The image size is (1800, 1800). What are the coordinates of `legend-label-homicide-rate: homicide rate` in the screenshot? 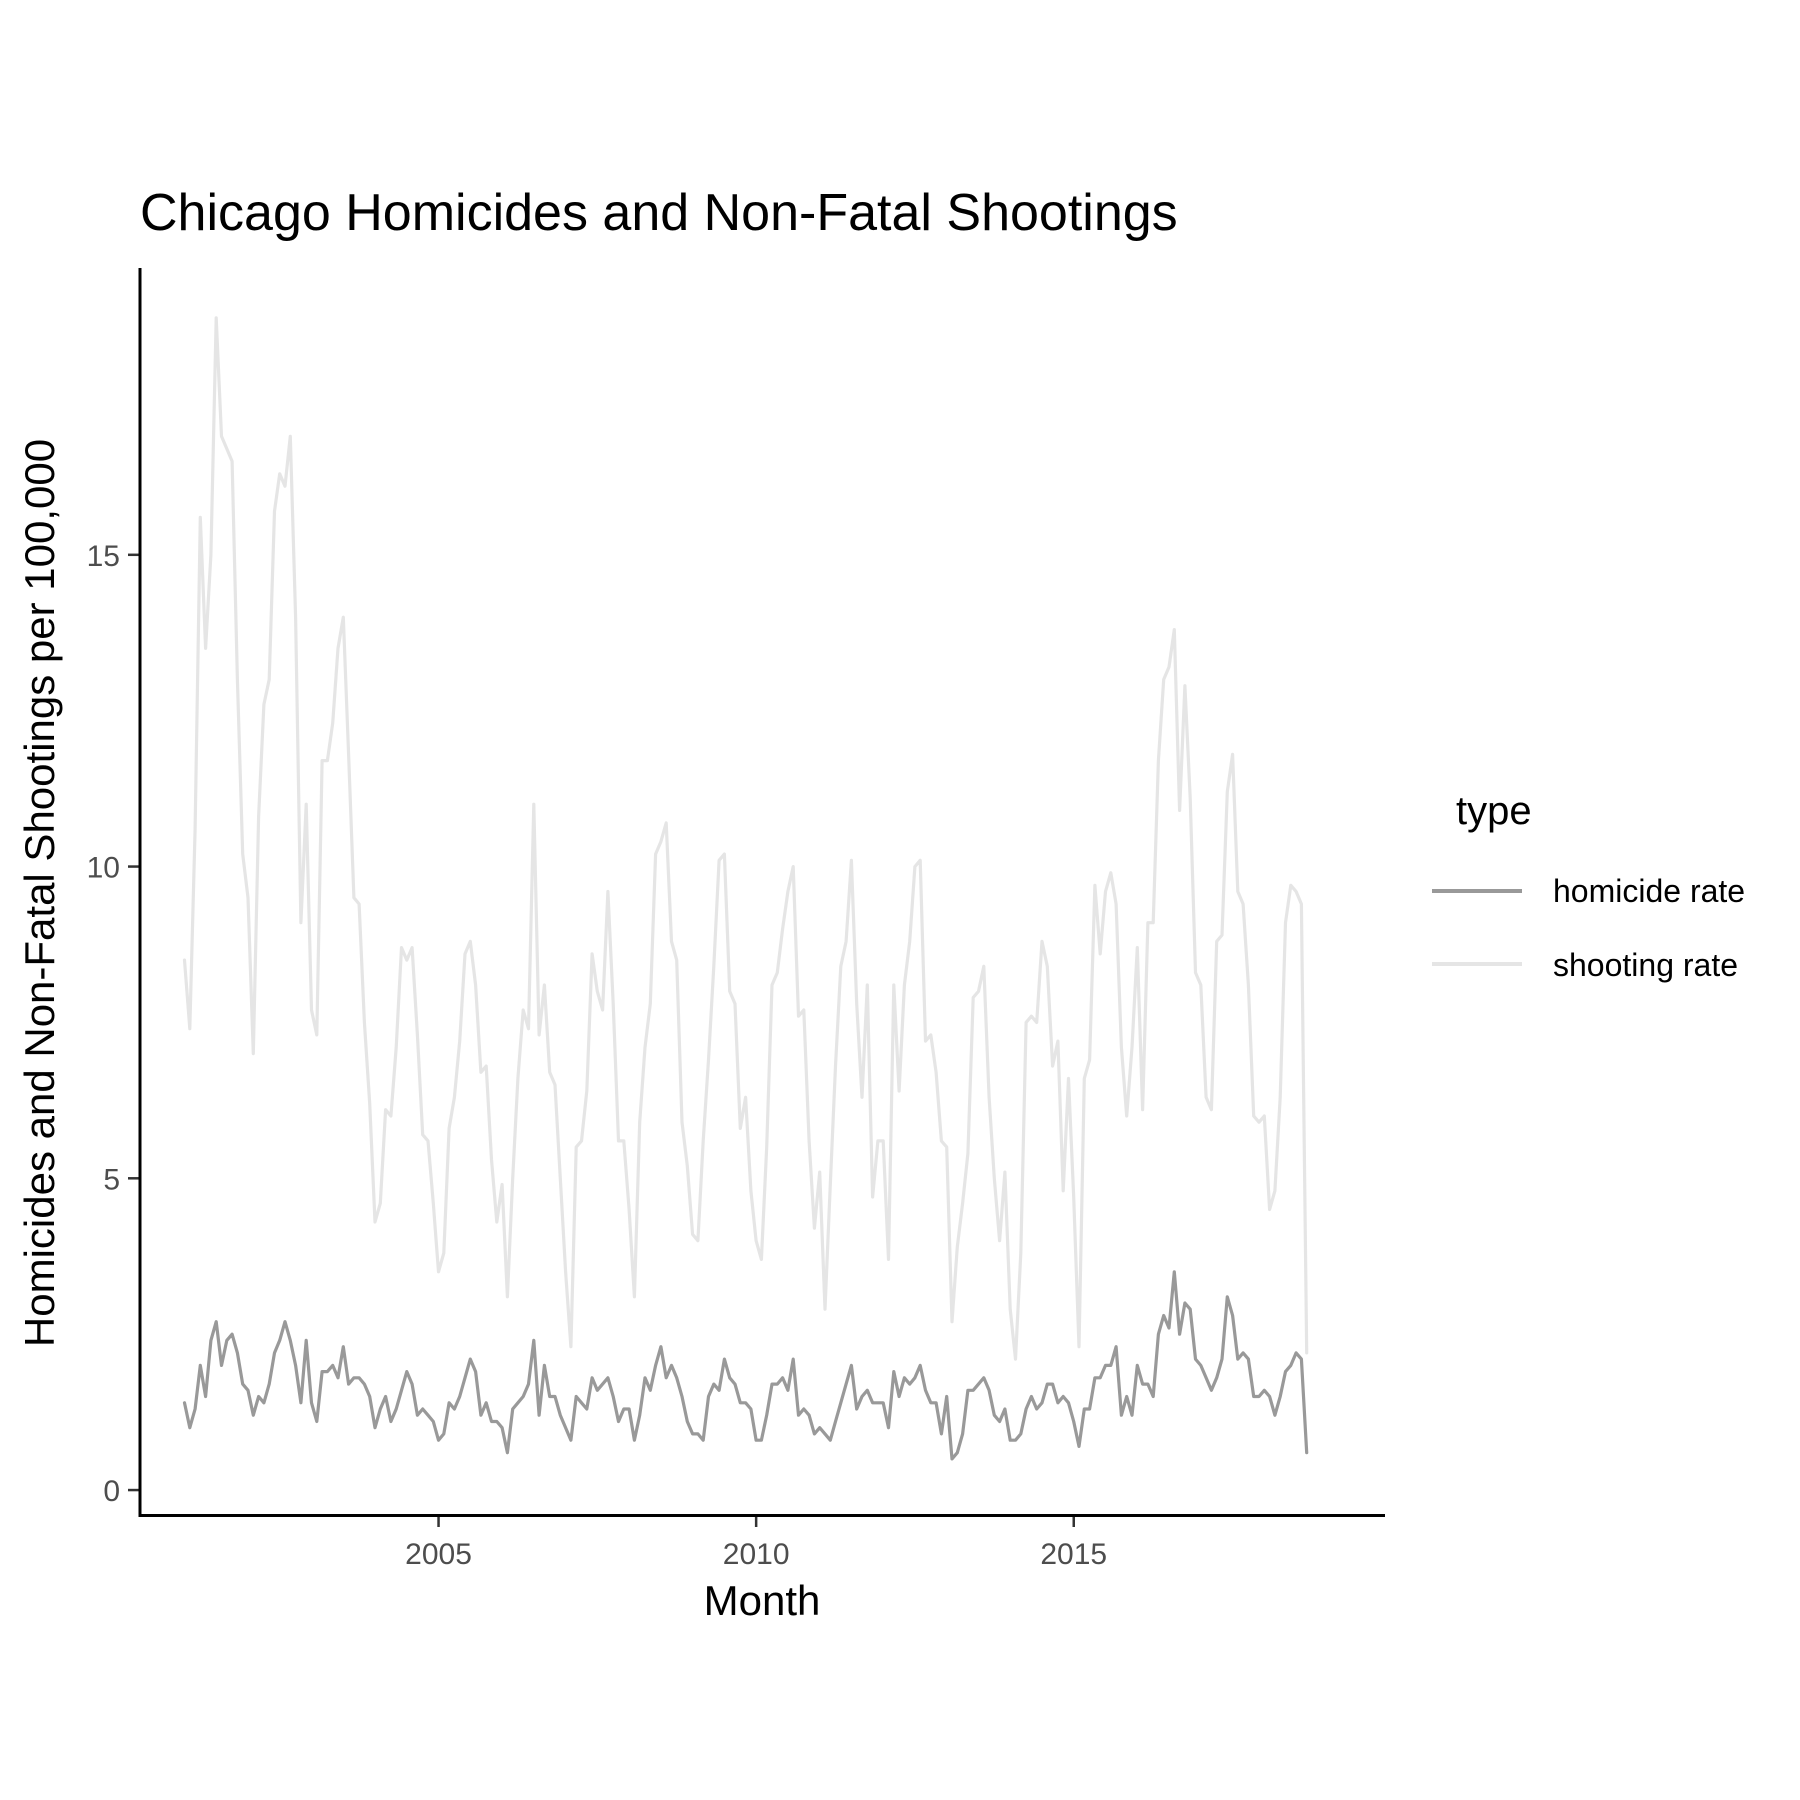 It's located at (1649, 891).